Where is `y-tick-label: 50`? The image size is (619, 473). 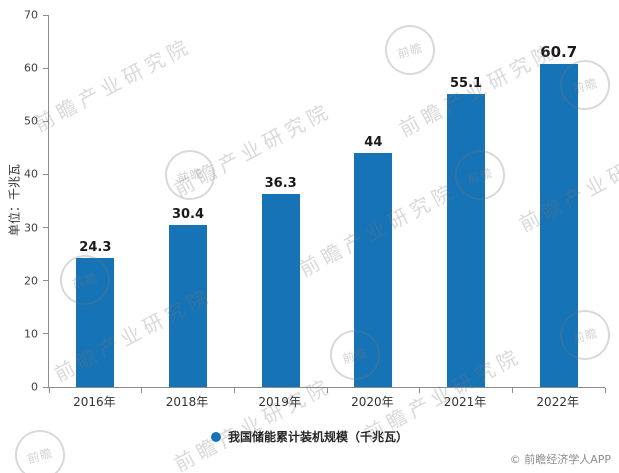 y-tick-label: 50 is located at coordinates (31, 121).